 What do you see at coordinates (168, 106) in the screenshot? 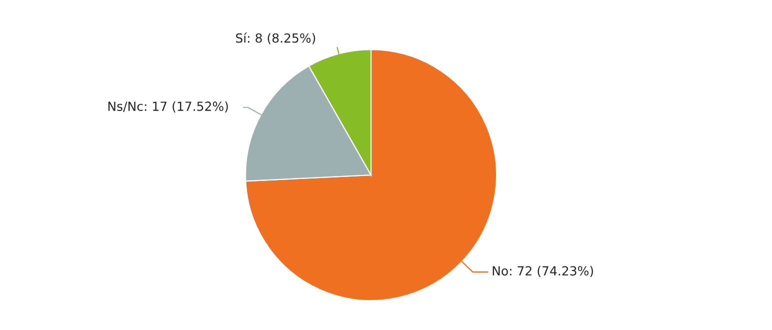
I see `slice-label: Ns/Nc: 17 (17.52%)` at bounding box center [168, 106].